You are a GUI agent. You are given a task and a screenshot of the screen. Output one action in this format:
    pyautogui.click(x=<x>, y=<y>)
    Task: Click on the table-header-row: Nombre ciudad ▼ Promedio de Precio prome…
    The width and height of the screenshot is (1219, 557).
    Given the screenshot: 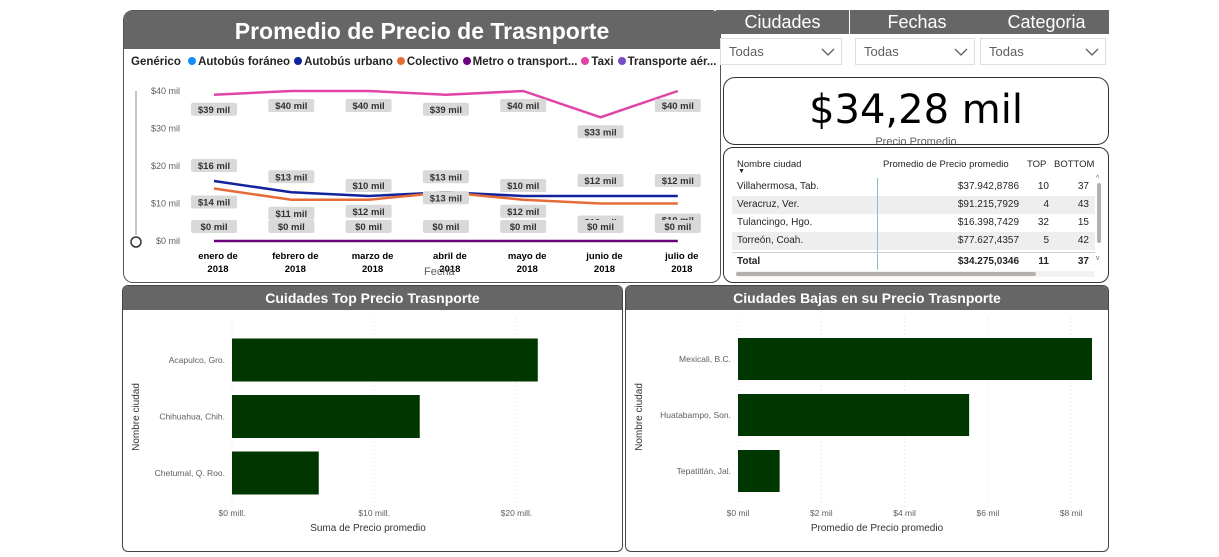 What is the action you would take?
    pyautogui.click(x=917, y=168)
    